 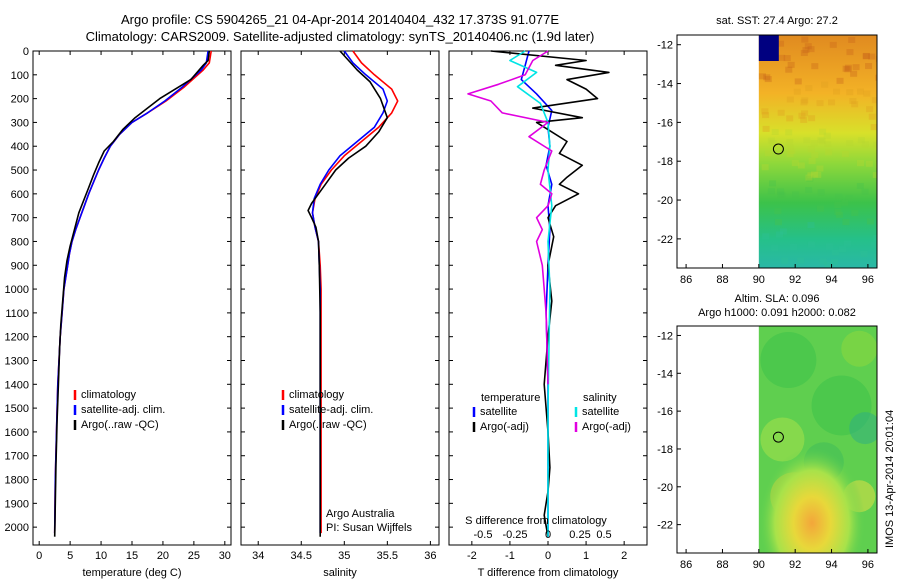 What do you see at coordinates (514, 535) in the screenshot?
I see `diff-s-tick-label: -0.25` at bounding box center [514, 535].